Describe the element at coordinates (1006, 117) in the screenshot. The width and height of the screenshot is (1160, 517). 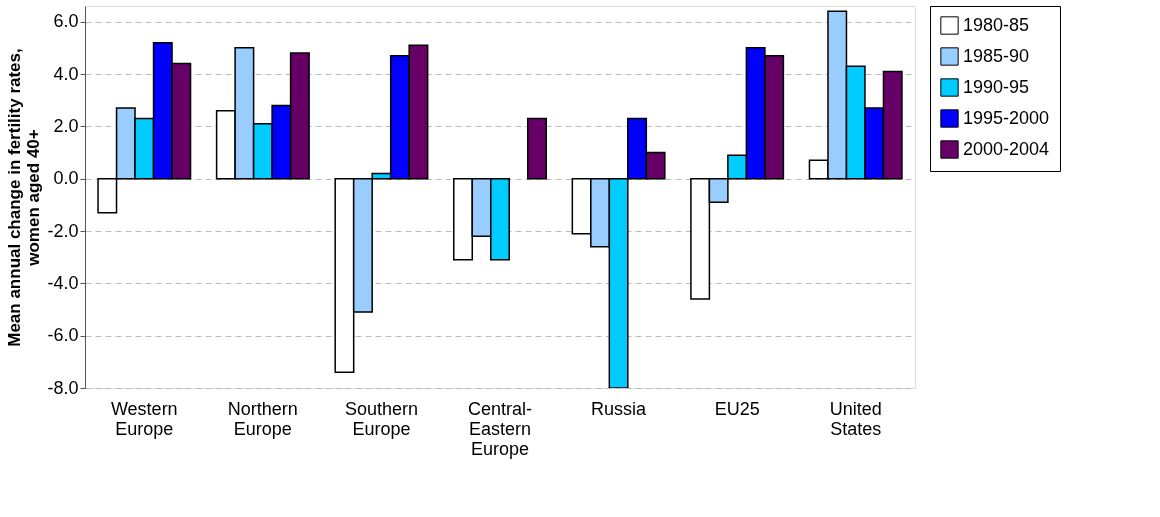
I see `legend-label: 1995-2000` at that location.